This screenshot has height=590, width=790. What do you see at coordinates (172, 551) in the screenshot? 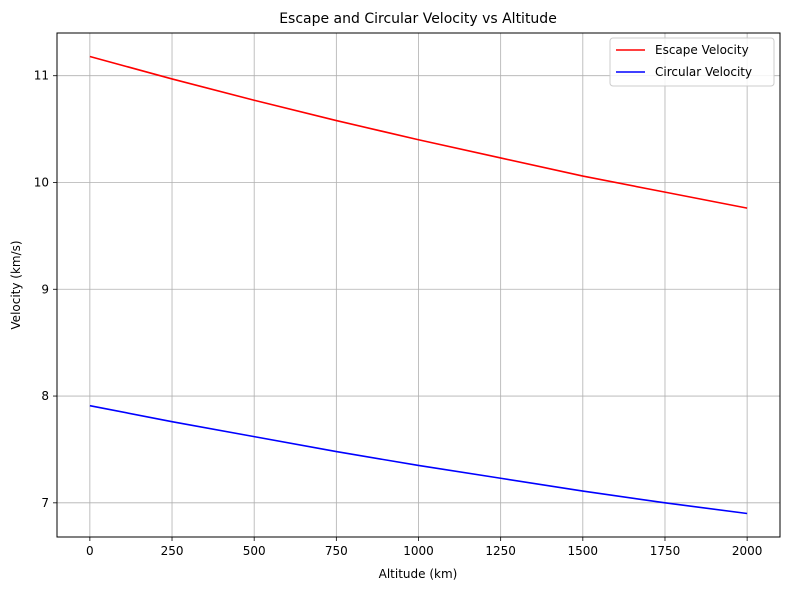
I see `x-tick-label: 250` at bounding box center [172, 551].